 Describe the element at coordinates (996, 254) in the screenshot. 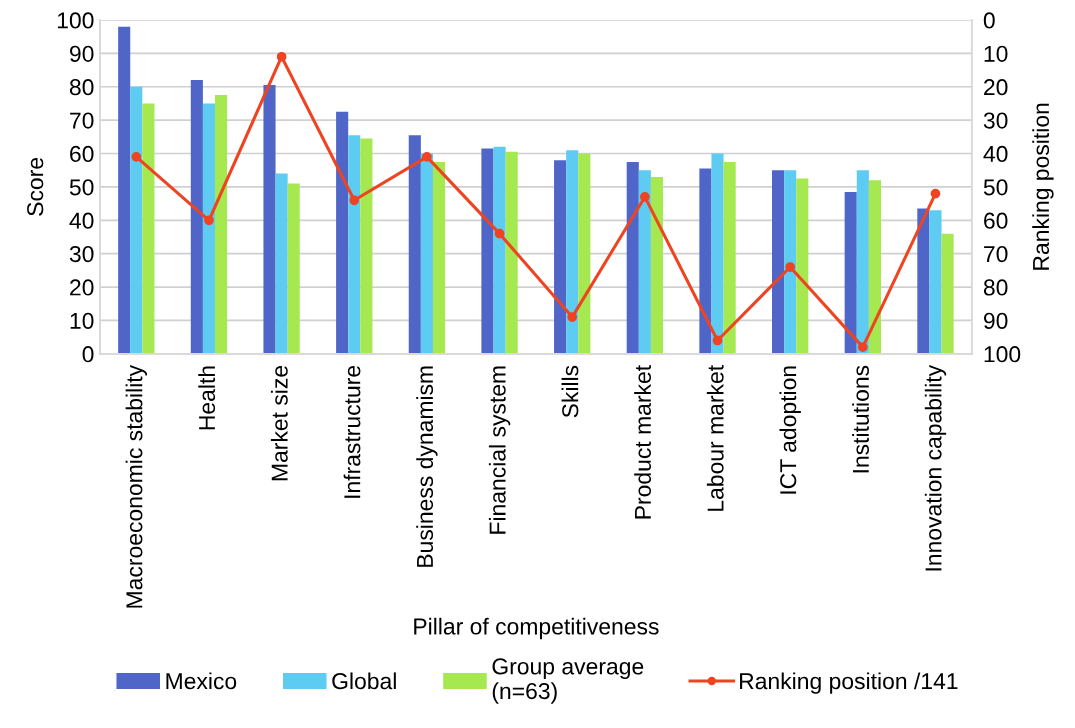

I see `y2-tick-label: 70` at that location.